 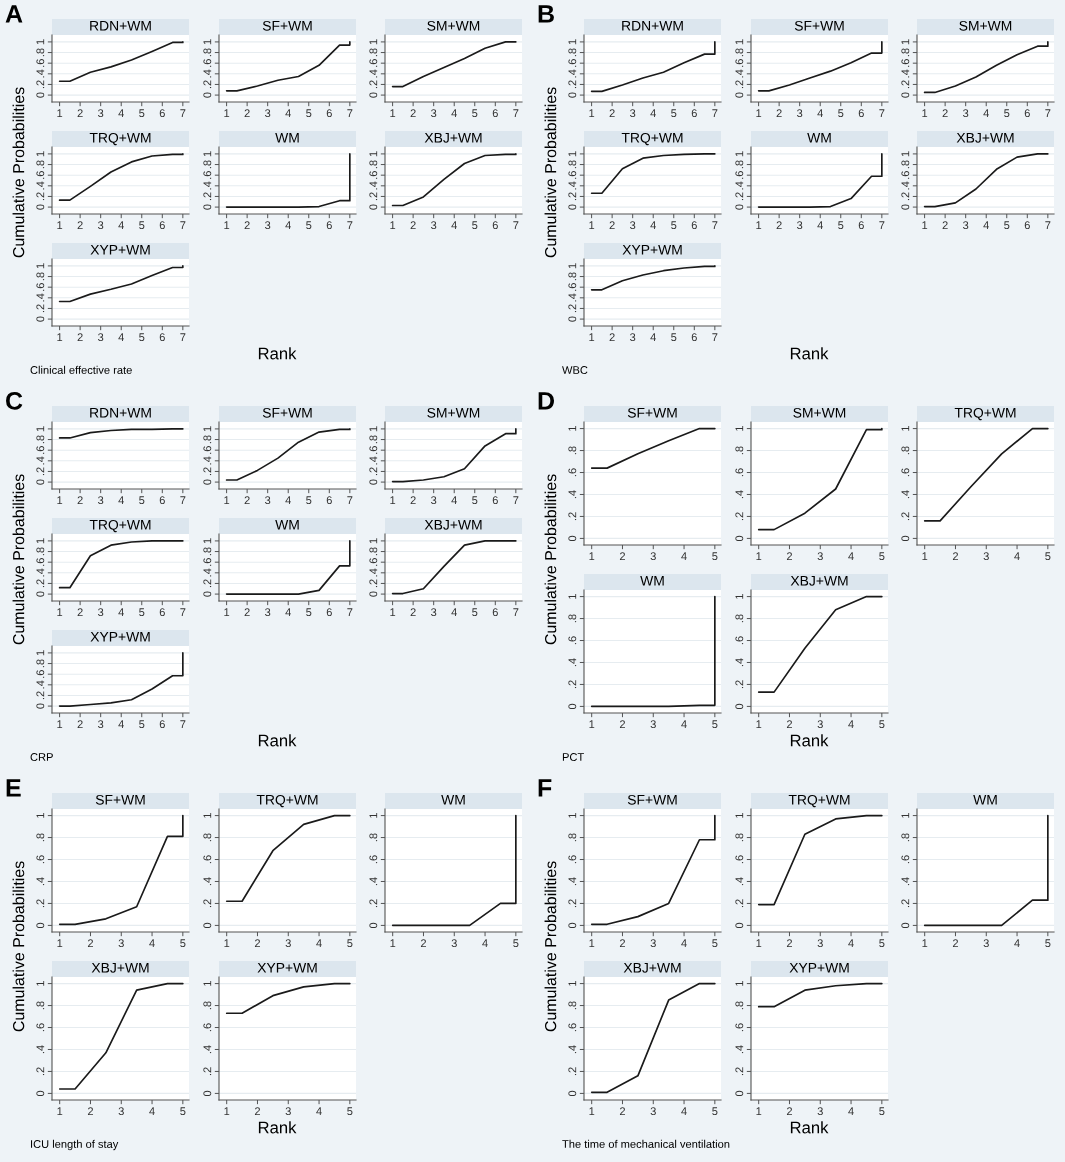 I want to click on chart-title: RDN+WM, so click(x=120, y=26).